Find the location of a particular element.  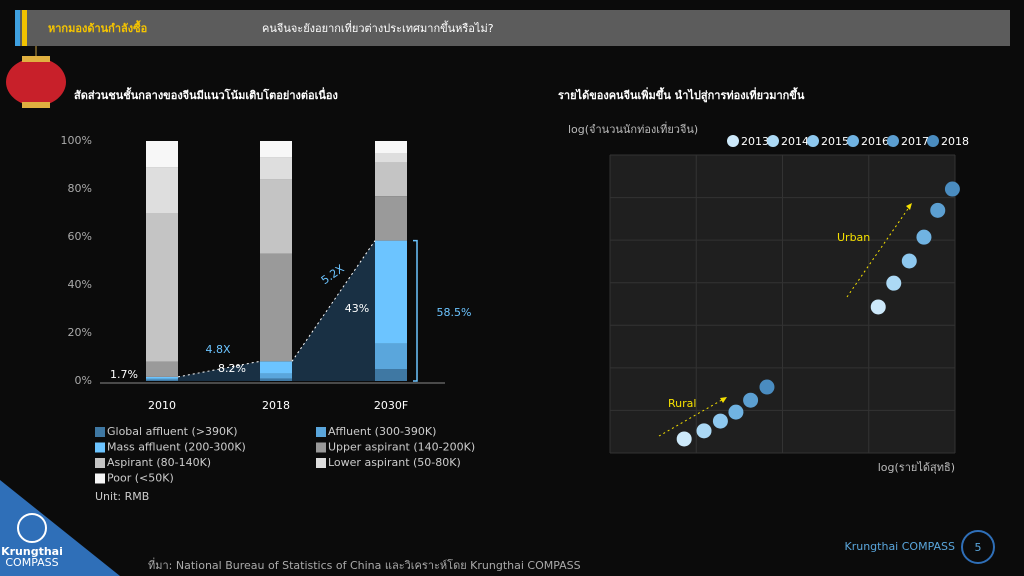

bracket is located at coordinates (415, 310).